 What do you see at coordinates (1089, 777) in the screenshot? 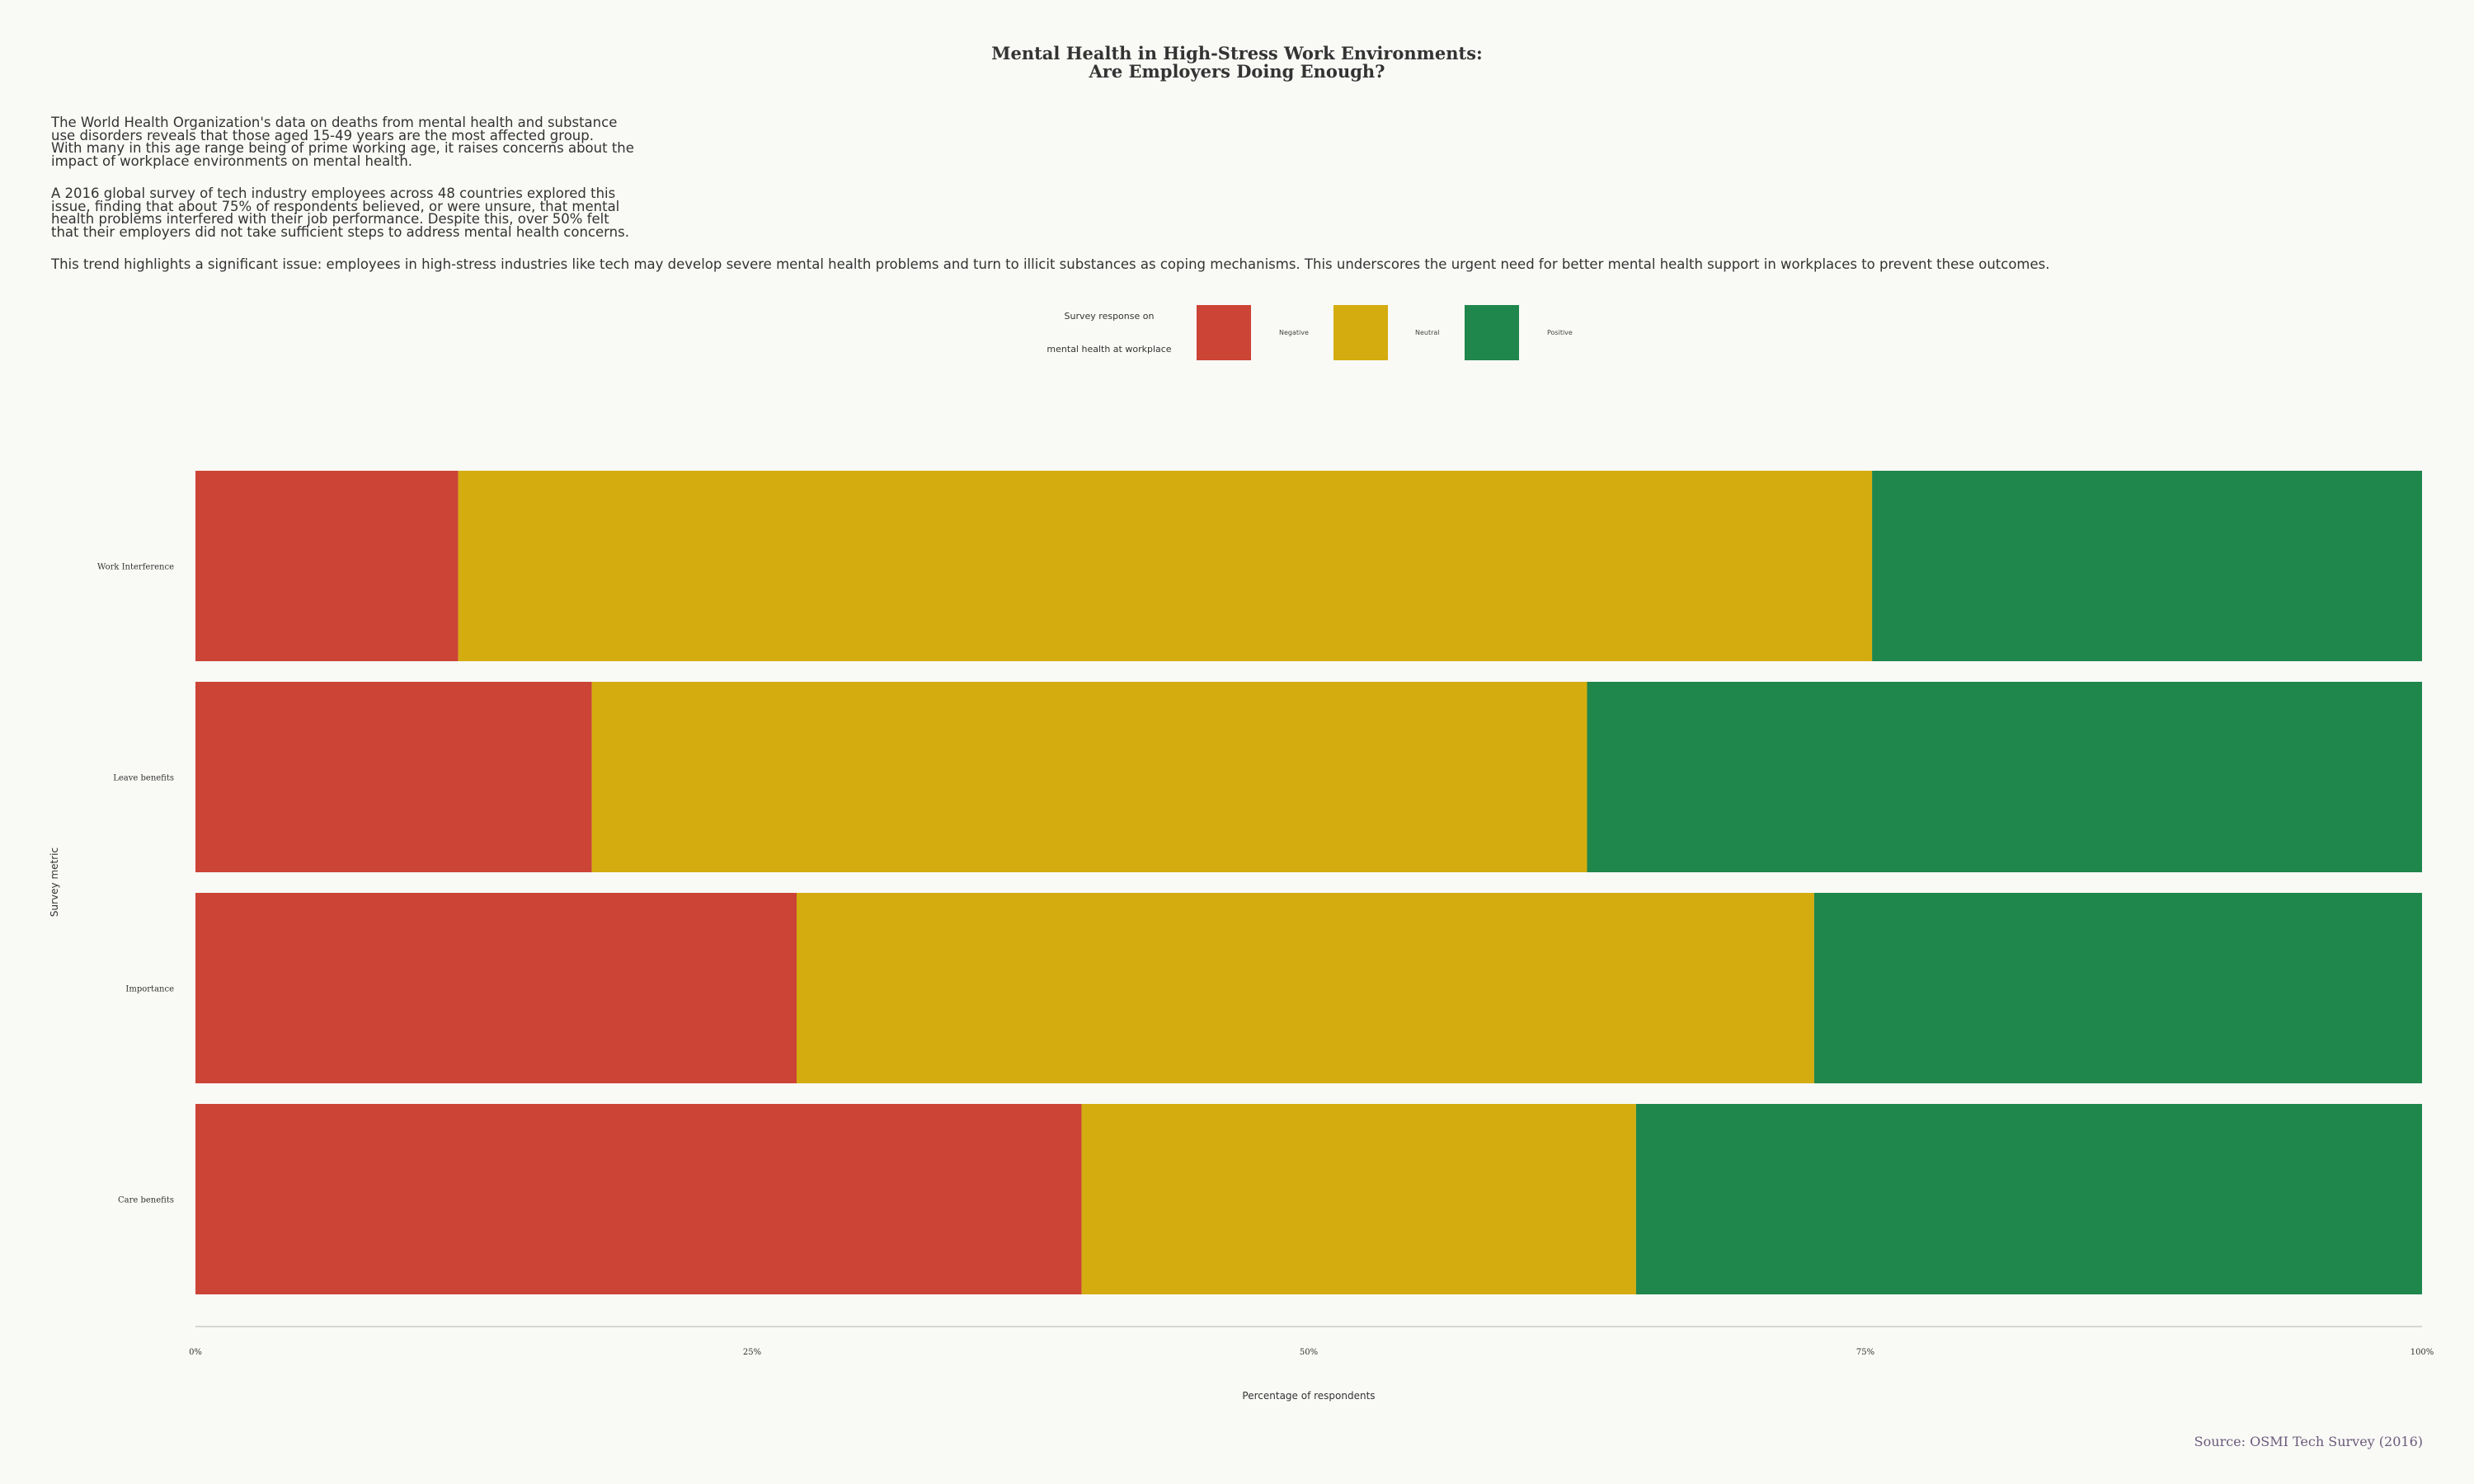
I see `bar-neutral-leave-benefits` at bounding box center [1089, 777].